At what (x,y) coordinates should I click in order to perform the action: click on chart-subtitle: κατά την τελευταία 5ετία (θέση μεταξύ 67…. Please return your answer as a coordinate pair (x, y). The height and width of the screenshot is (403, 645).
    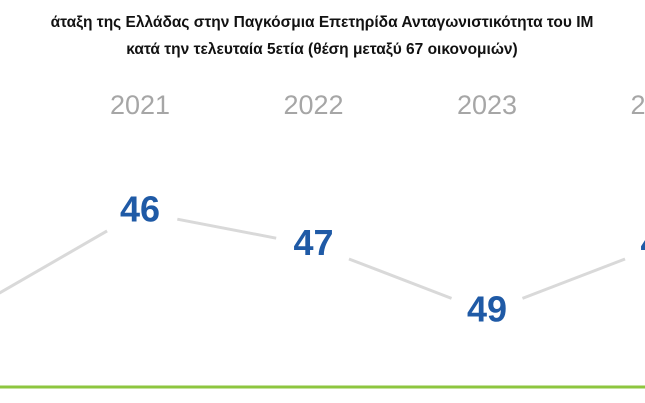
    Looking at the image, I should click on (321, 49).